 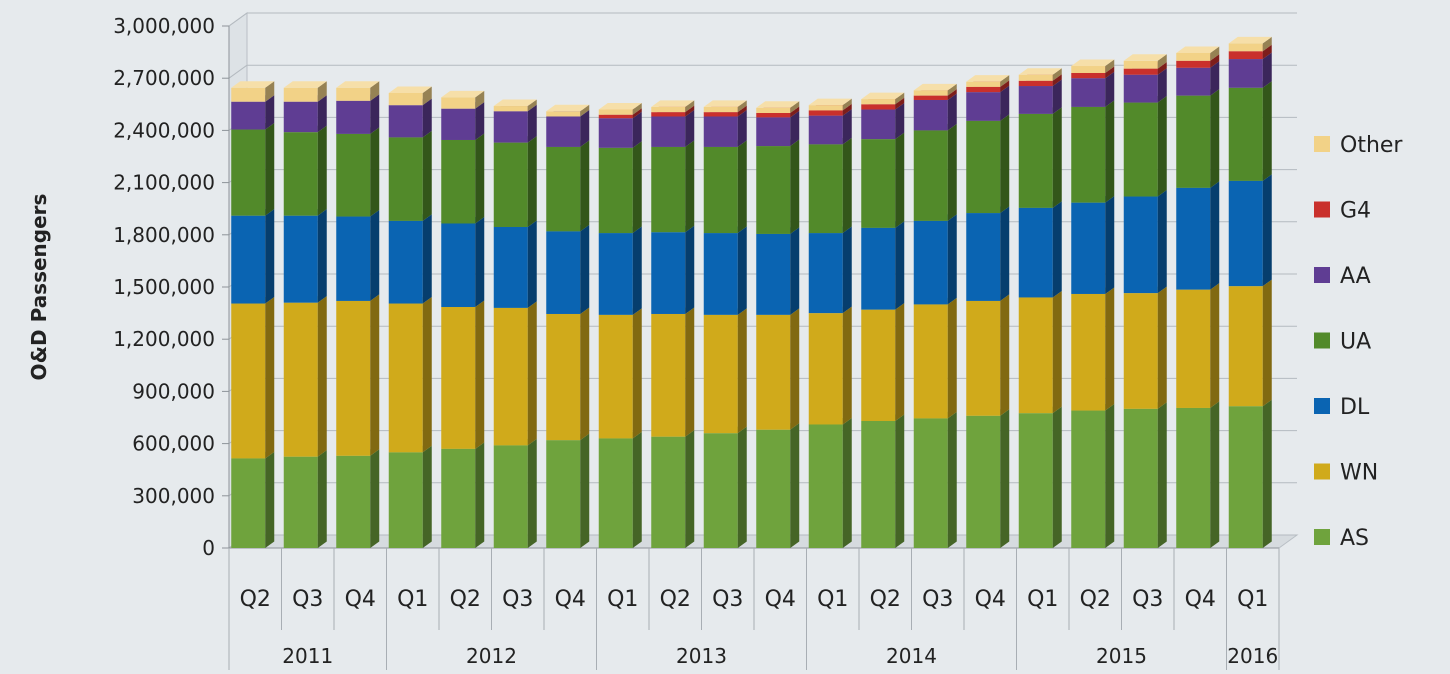 What do you see at coordinates (1121, 656) in the screenshot?
I see `x-group-label: 2015` at bounding box center [1121, 656].